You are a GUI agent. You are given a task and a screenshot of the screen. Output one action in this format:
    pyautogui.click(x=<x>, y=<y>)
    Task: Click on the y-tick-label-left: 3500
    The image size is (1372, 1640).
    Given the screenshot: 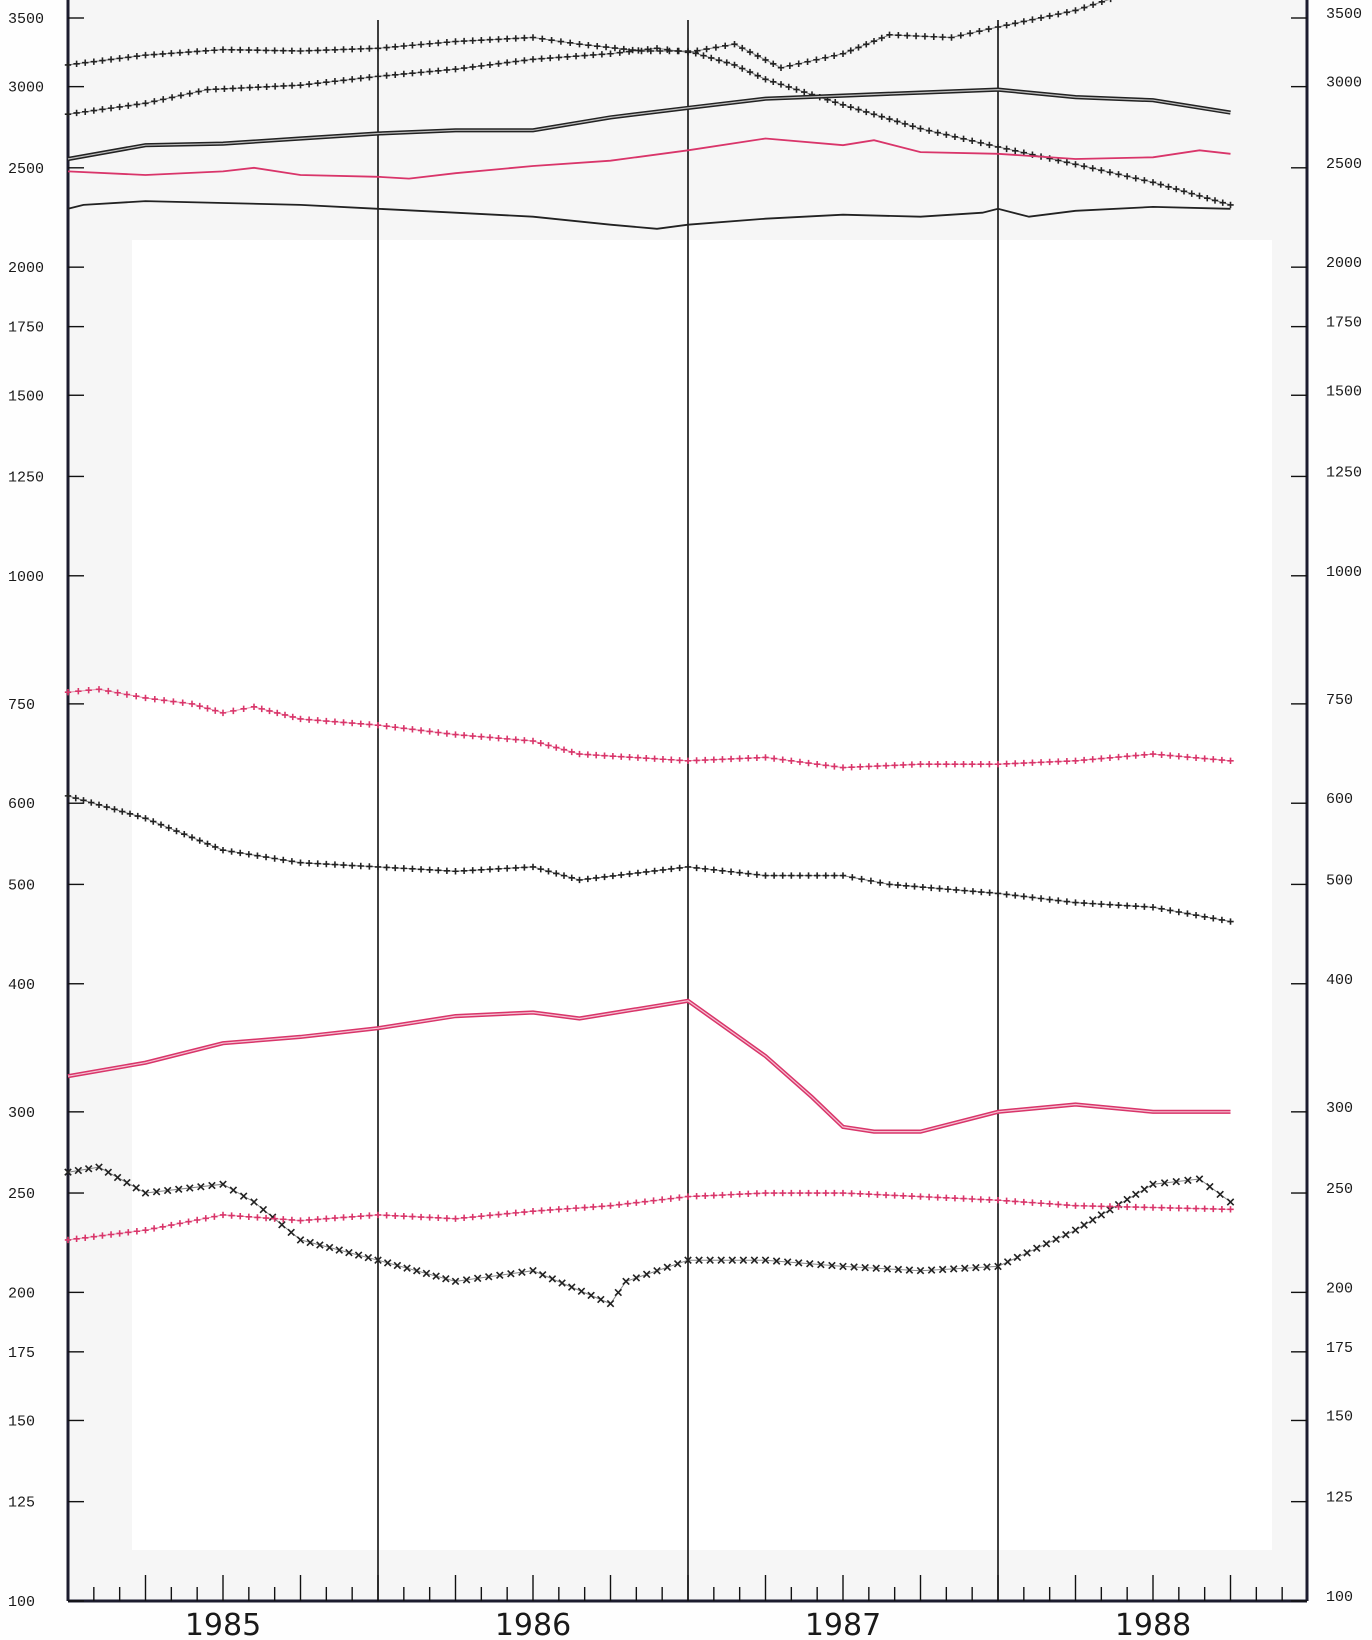 What is the action you would take?
    pyautogui.click(x=26, y=19)
    